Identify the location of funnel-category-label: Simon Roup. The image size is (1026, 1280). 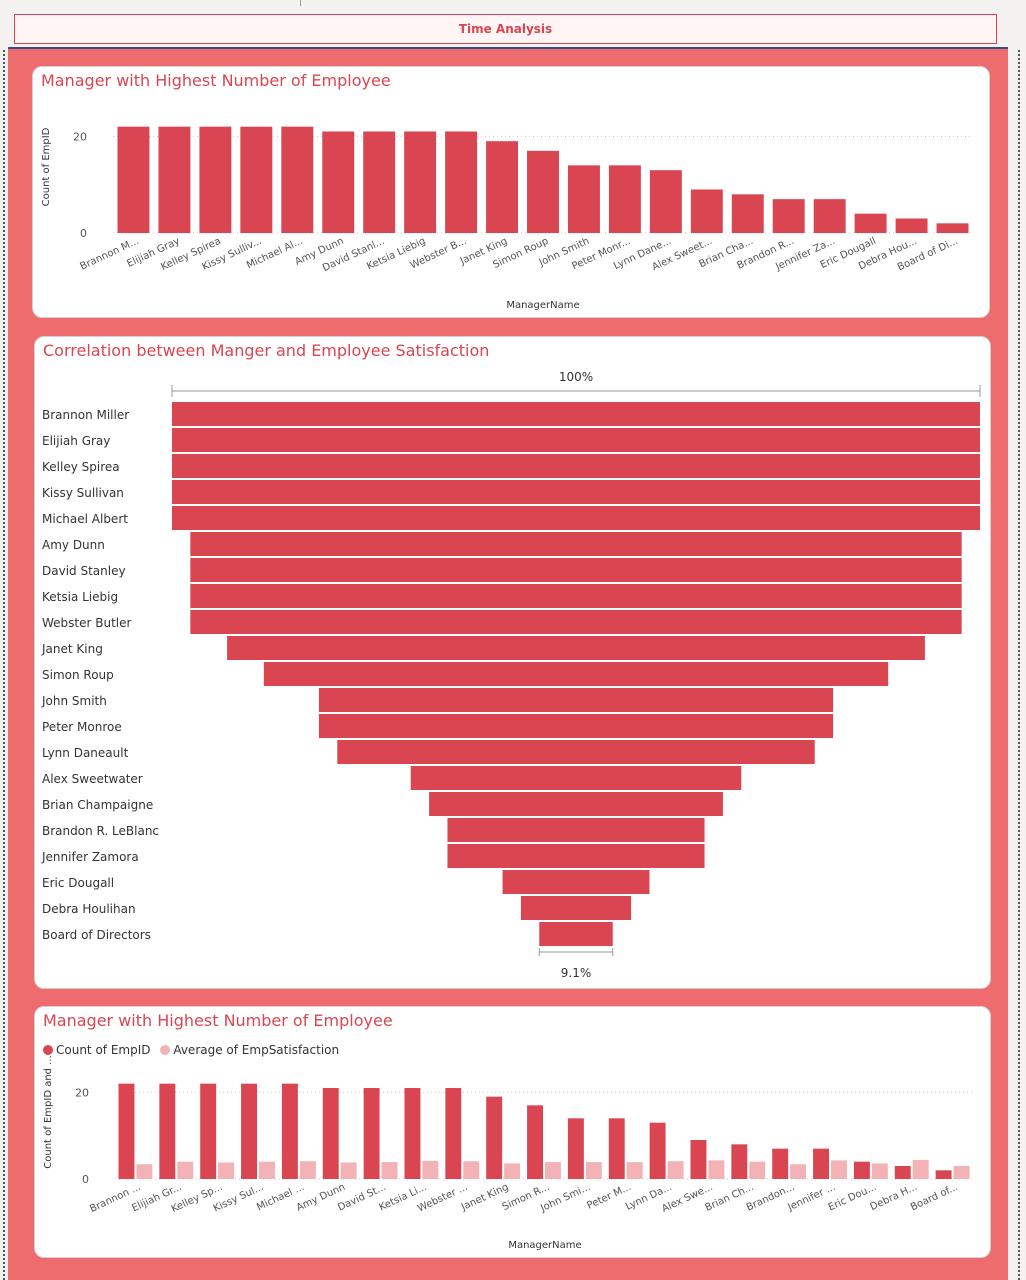
(78, 675).